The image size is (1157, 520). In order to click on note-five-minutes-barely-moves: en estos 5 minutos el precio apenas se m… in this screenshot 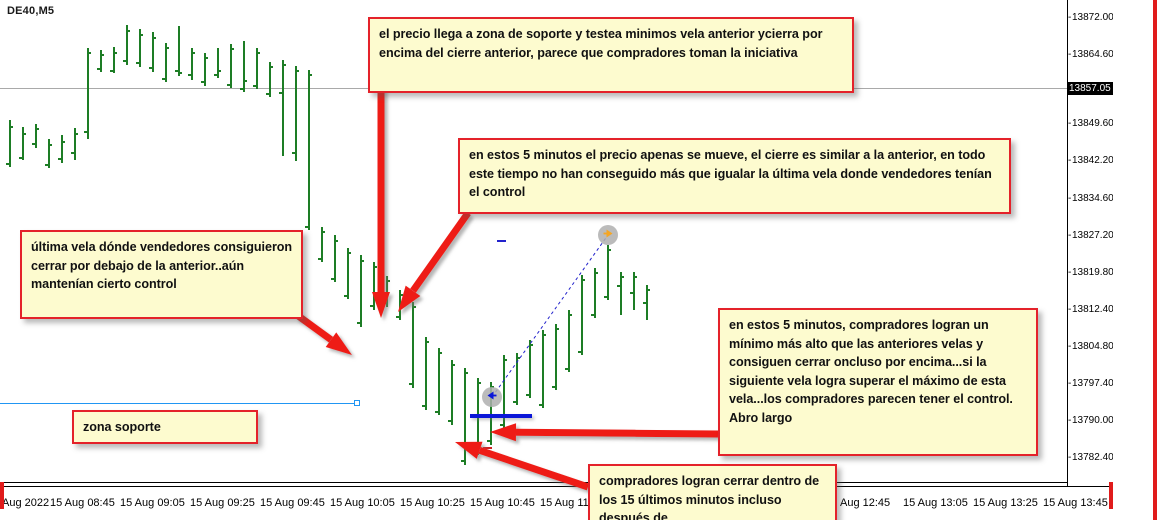, I will do `click(734, 176)`.